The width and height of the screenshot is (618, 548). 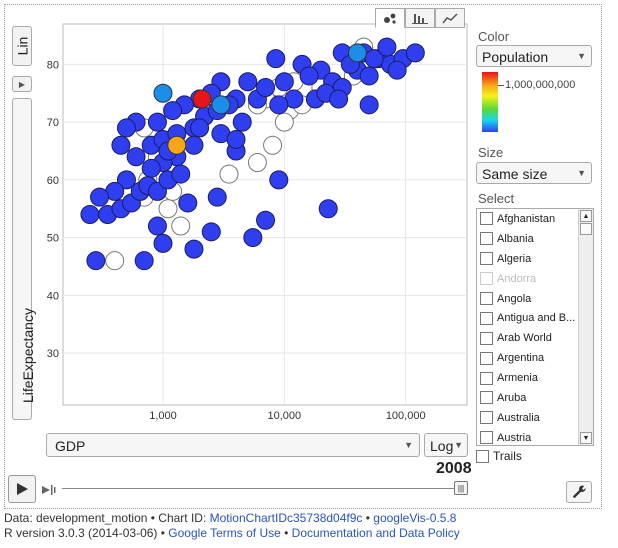 I want to click on speed-control, so click(x=50, y=490).